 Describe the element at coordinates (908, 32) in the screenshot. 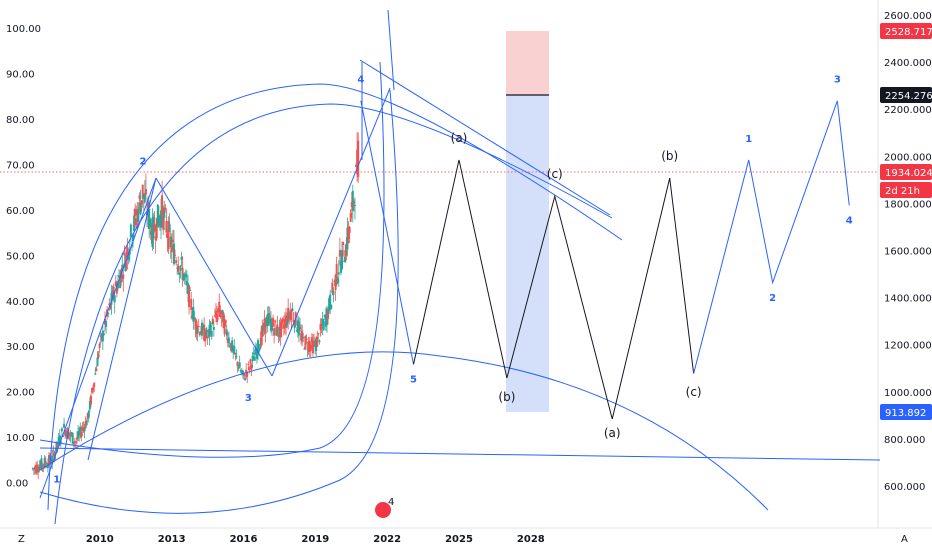

I see `price-badge-label: 2528.717` at that location.